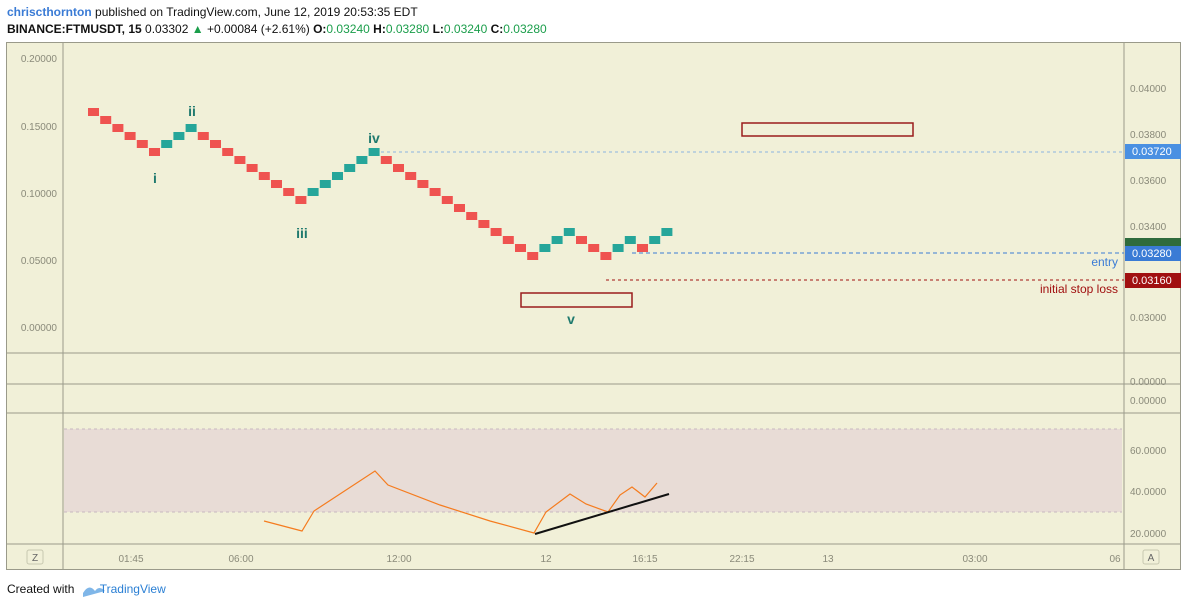 The width and height of the screenshot is (1187, 608). What do you see at coordinates (571, 319) in the screenshot?
I see `wave-v-label: v` at bounding box center [571, 319].